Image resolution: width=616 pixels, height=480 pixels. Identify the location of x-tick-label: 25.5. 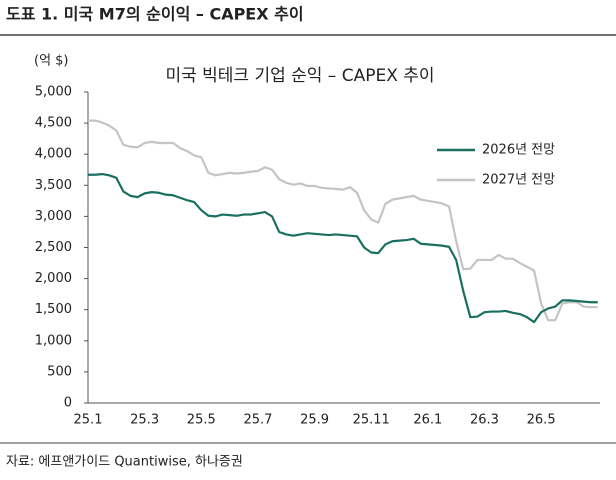
(201, 420).